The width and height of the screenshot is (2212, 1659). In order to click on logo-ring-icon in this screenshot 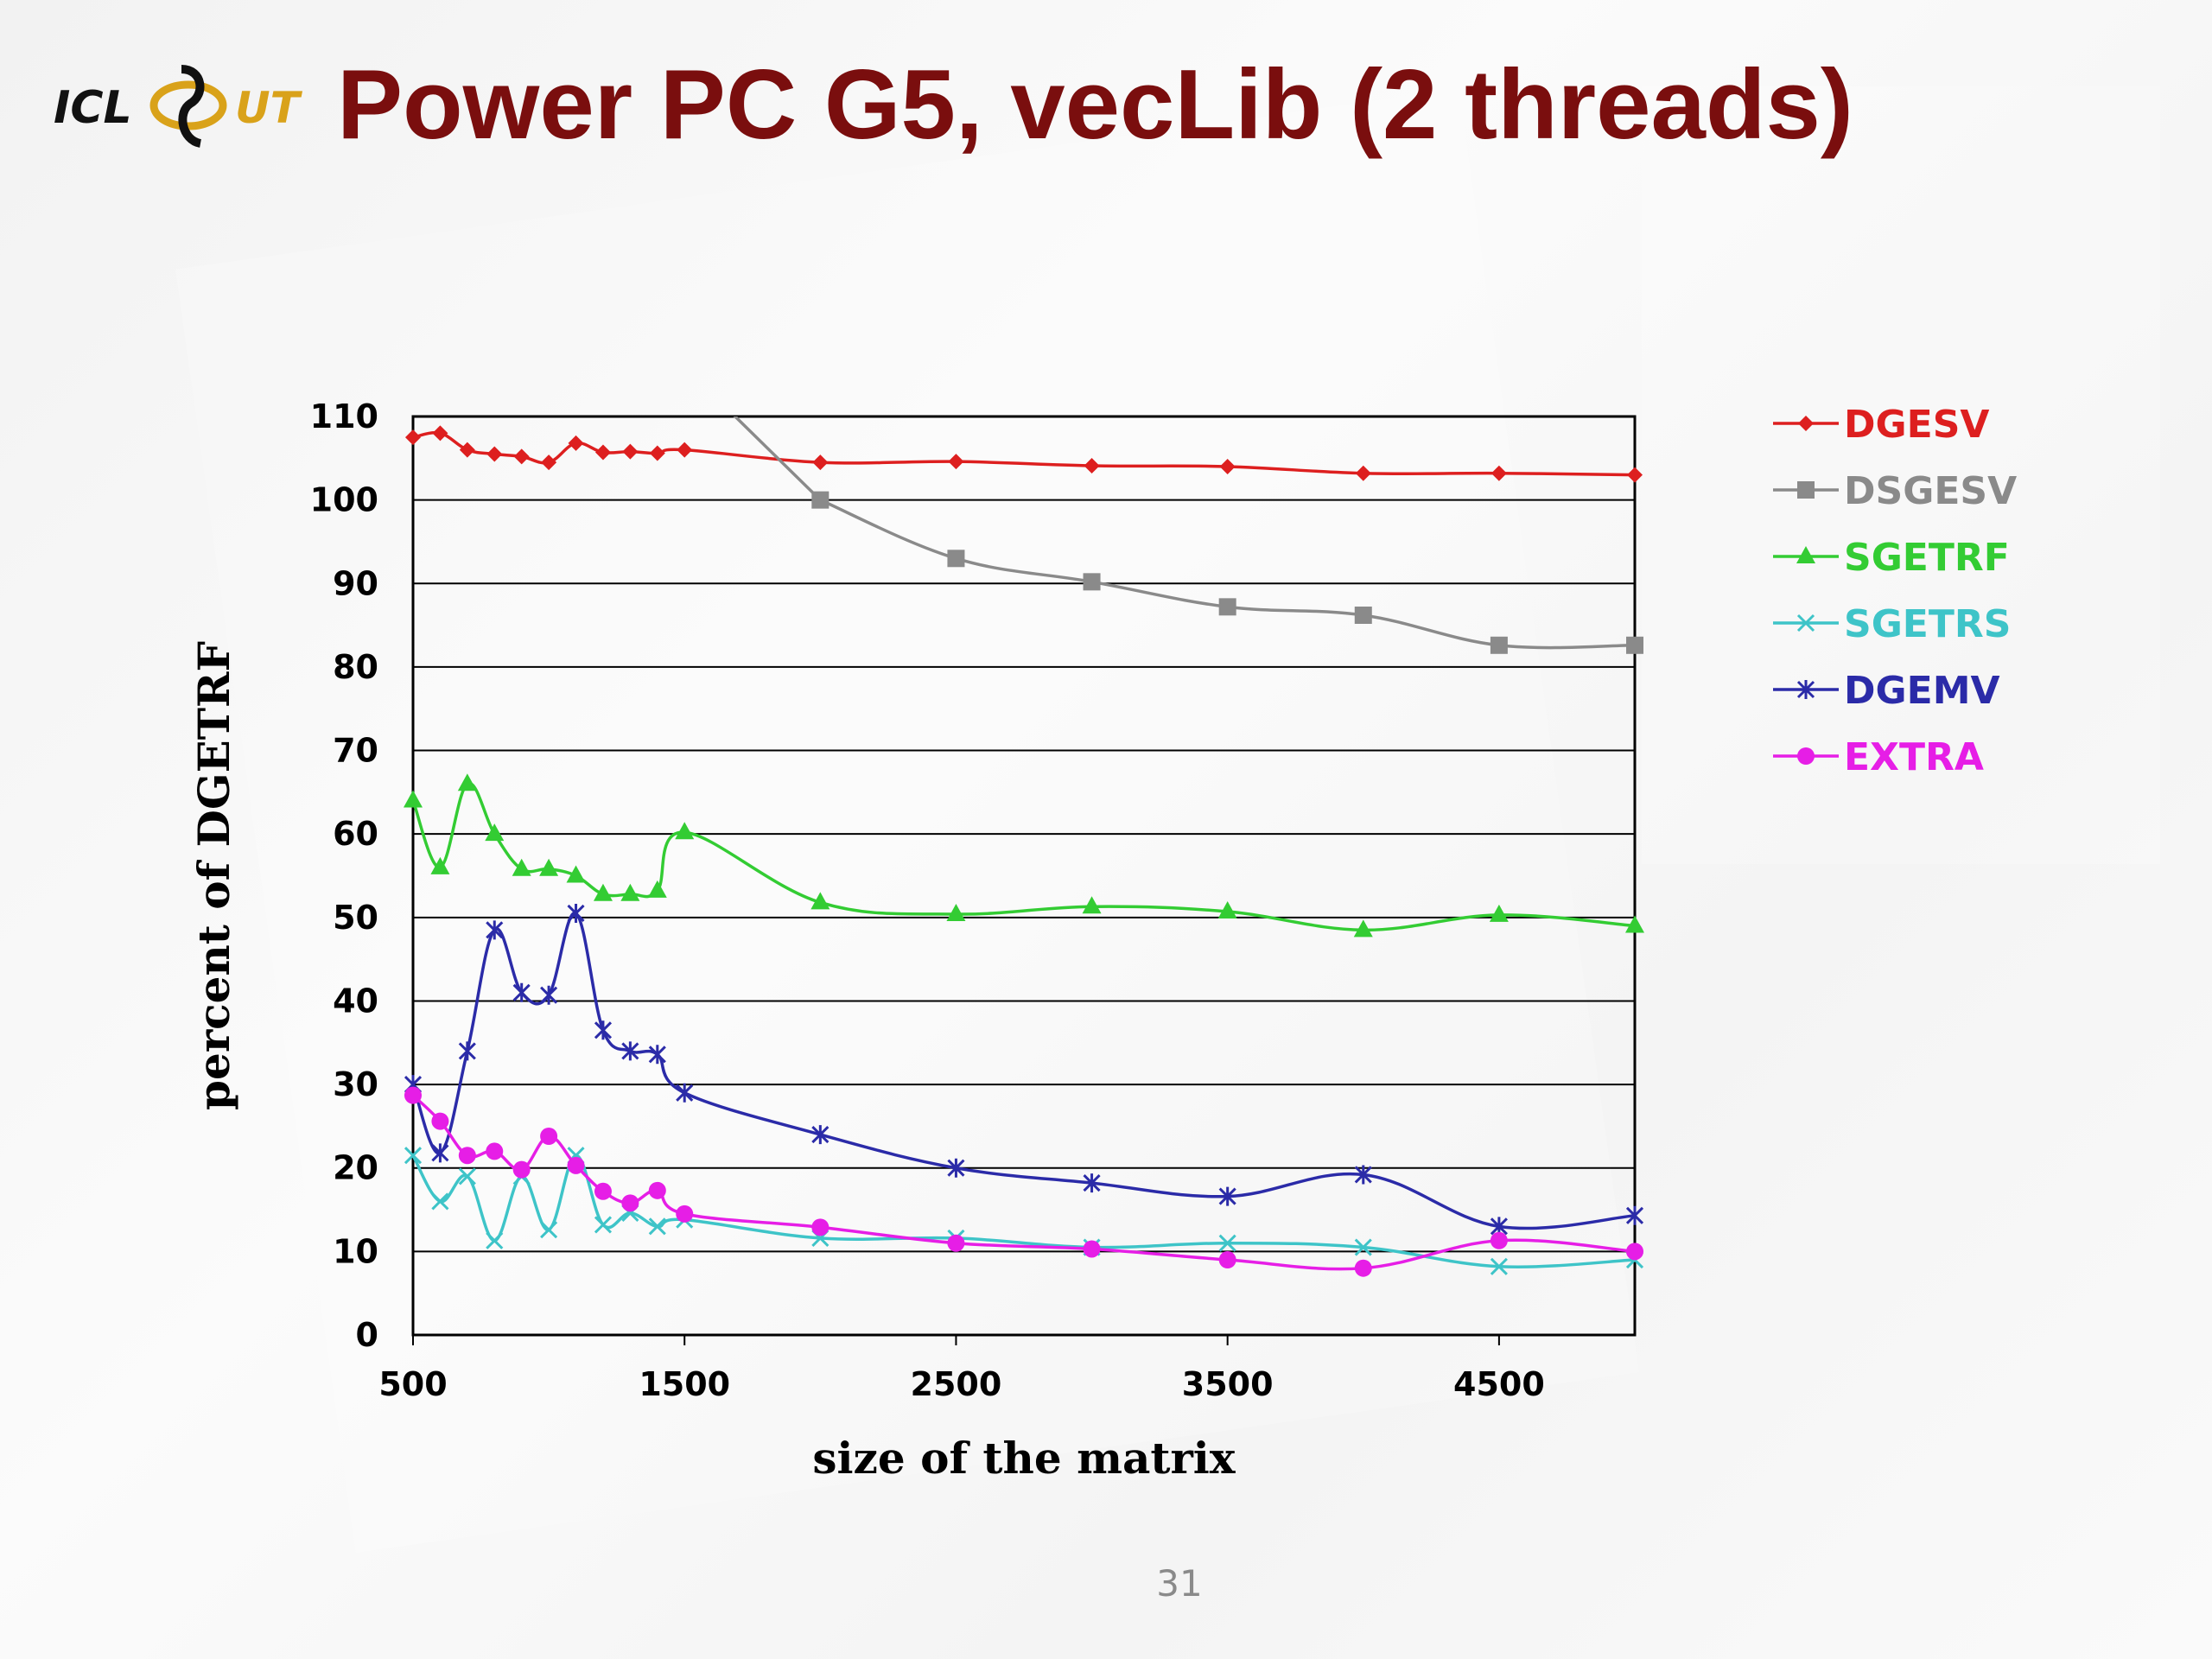, I will do `click(188, 105)`.